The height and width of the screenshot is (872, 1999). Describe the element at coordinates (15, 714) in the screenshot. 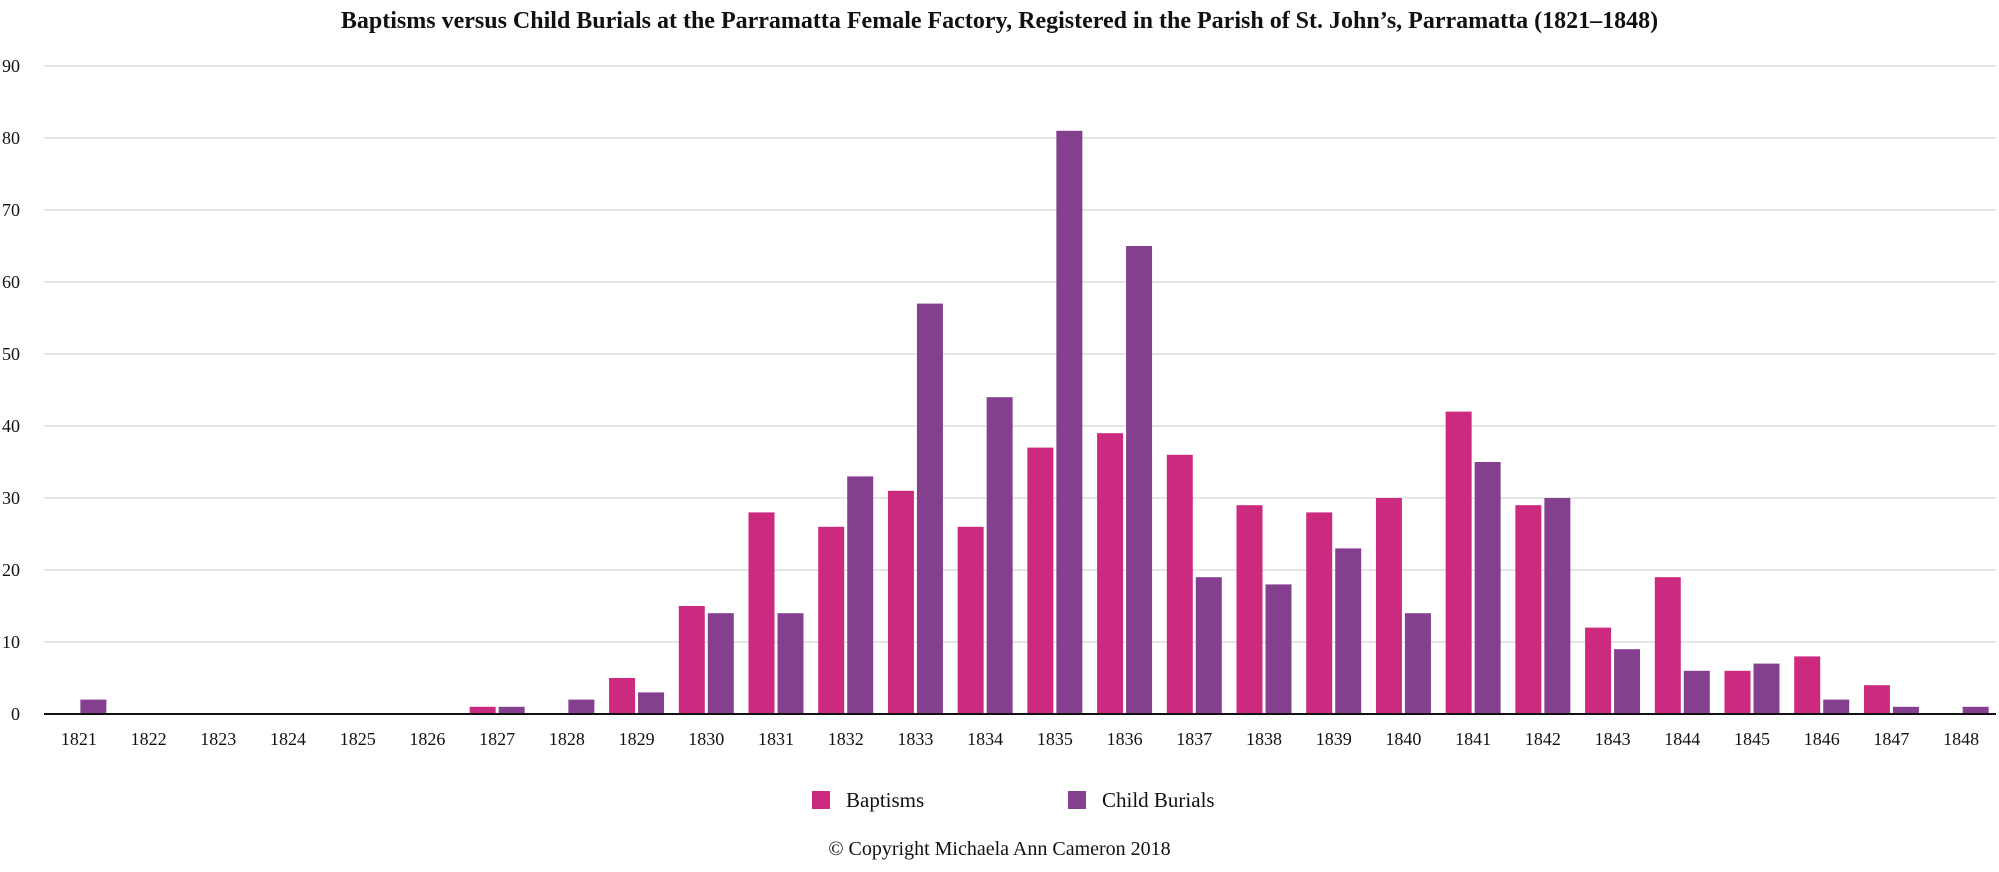

I see `y-tick-label: 0` at that location.